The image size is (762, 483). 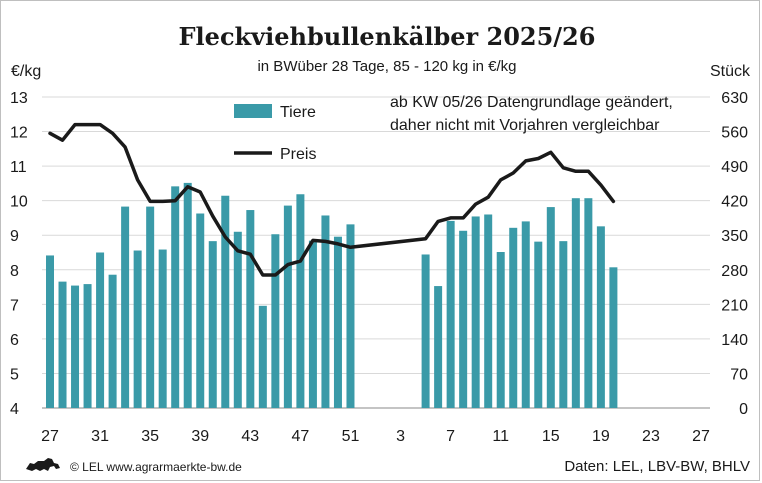 I want to click on x-tick-label: 35, so click(x=150, y=436).